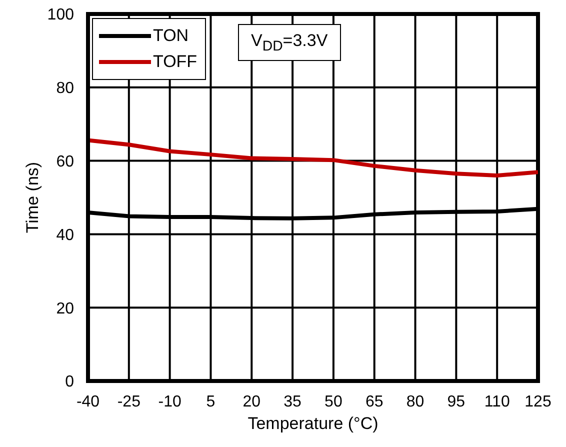 Image resolution: width=566 pixels, height=447 pixels. I want to click on x-tick-label: 5, so click(211, 401).